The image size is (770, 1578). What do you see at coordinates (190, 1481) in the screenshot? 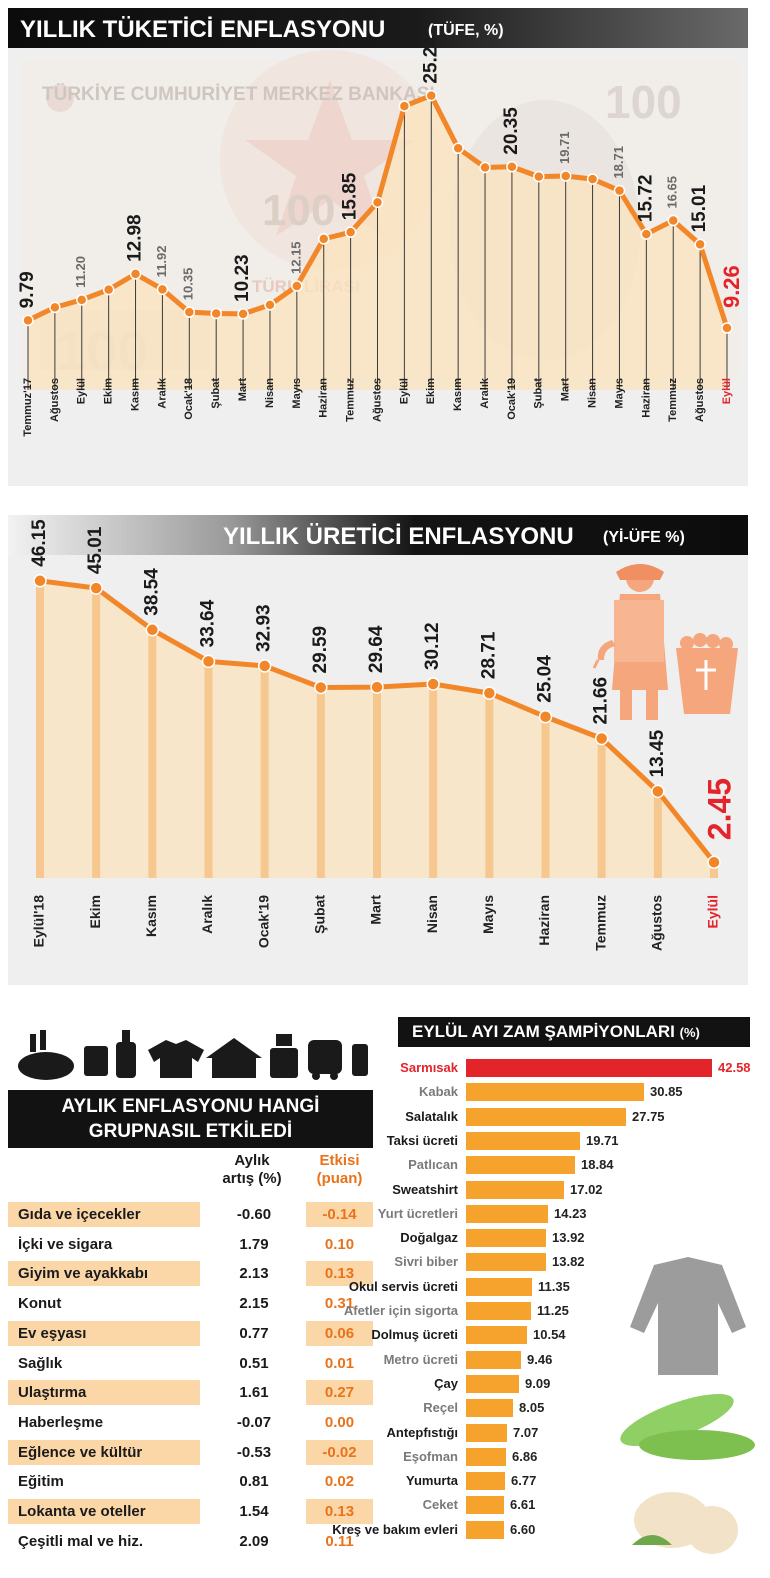
I see `table-row: Eğitim 0.81 0.02` at bounding box center [190, 1481].